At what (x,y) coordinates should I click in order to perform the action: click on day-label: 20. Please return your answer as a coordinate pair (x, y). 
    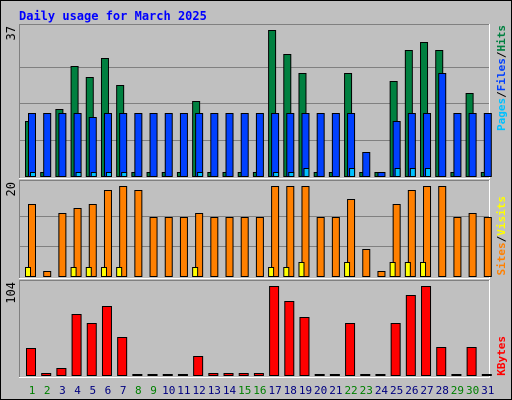
    Looking at the image, I should click on (320, 390).